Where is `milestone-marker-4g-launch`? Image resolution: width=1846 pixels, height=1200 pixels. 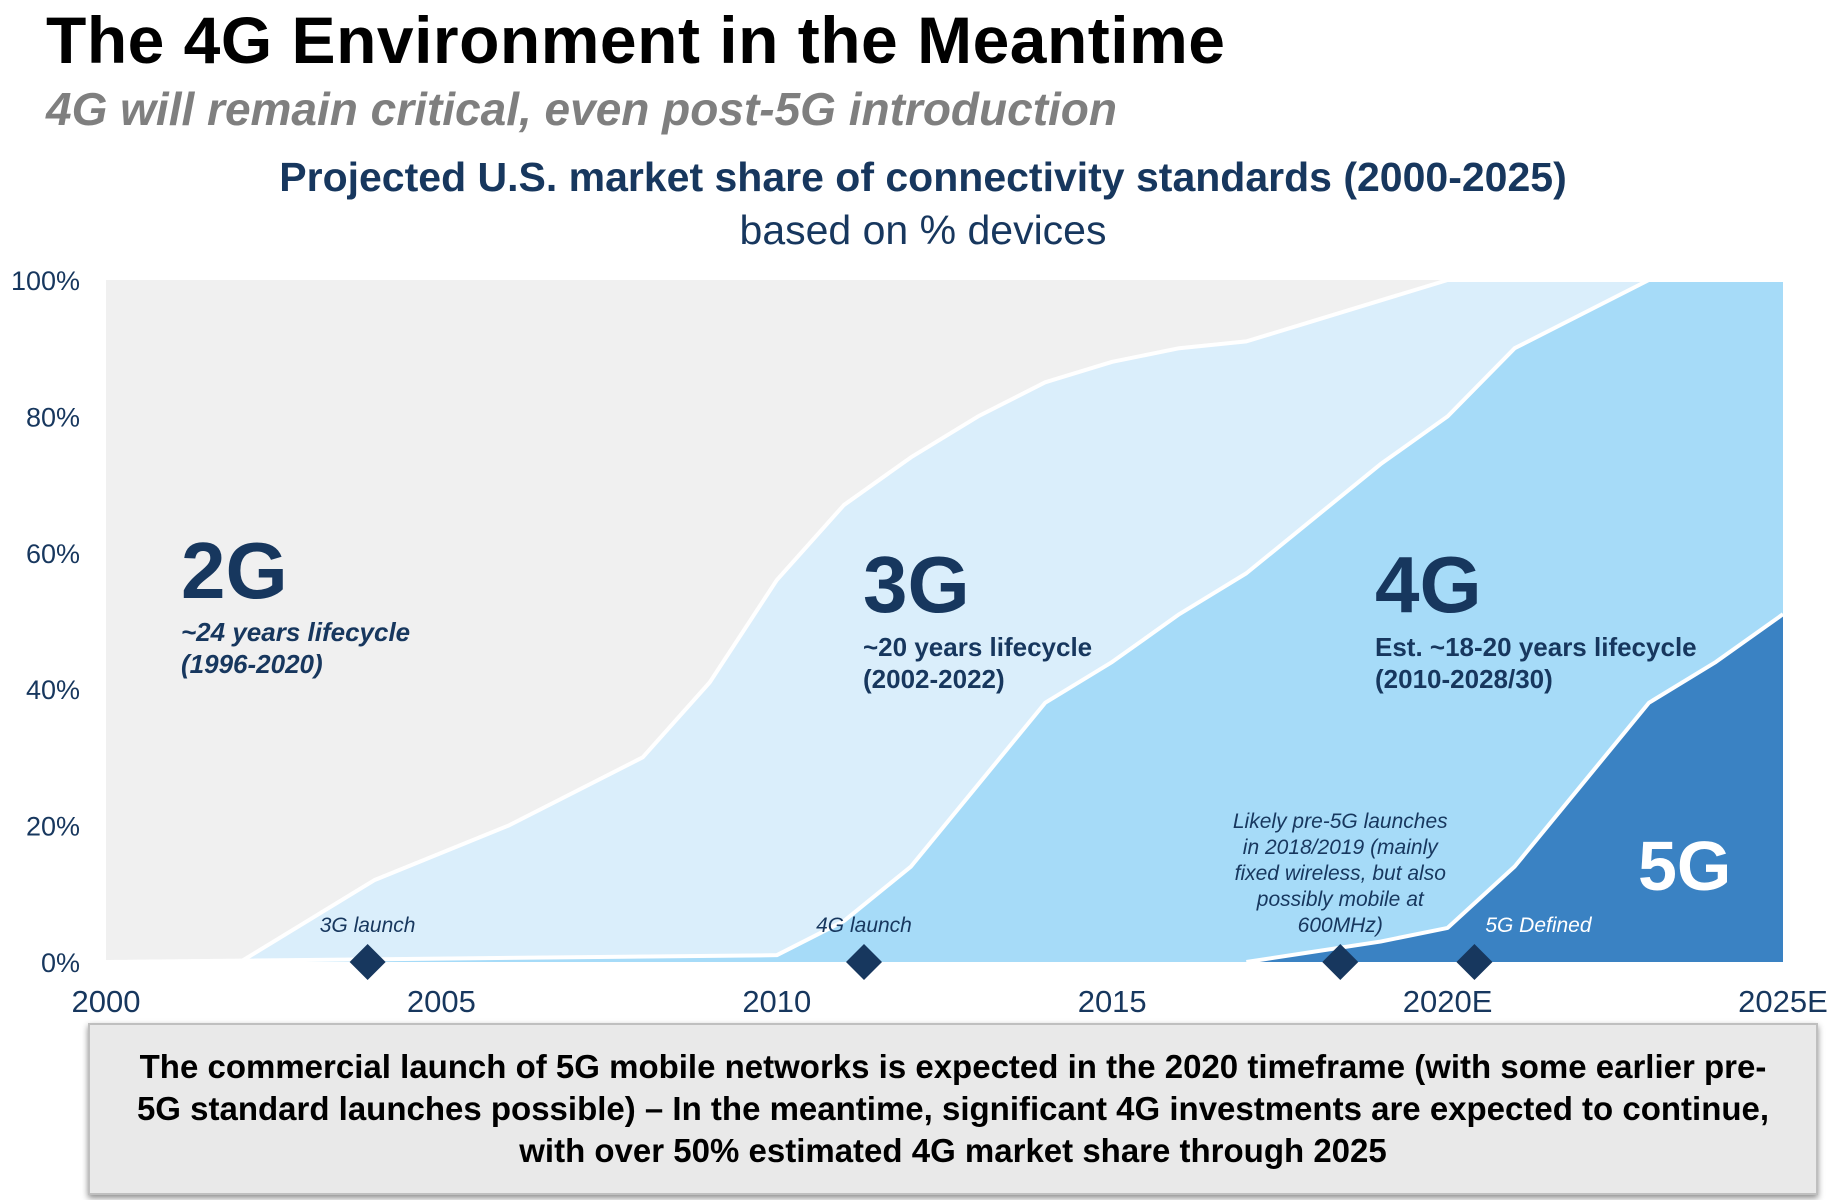 milestone-marker-4g-launch is located at coordinates (864, 962).